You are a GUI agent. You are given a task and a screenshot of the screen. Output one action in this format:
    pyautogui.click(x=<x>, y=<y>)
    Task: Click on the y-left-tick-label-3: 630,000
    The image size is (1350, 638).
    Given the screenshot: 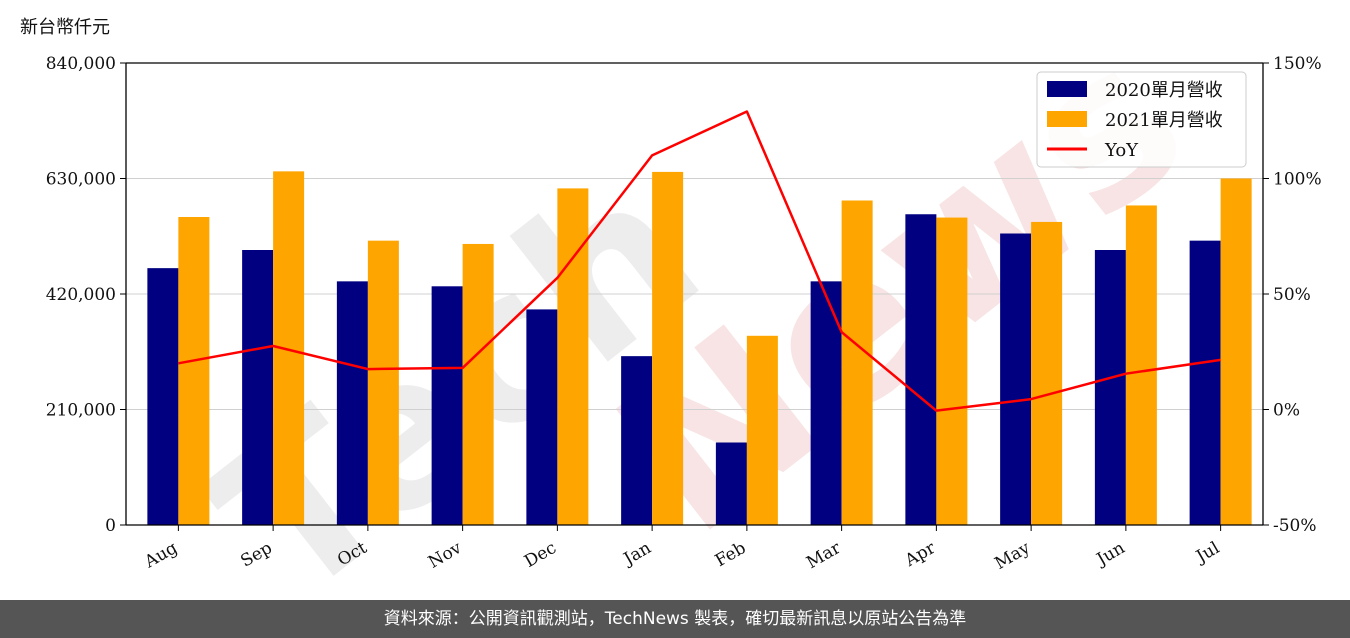 What is the action you would take?
    pyautogui.click(x=81, y=180)
    